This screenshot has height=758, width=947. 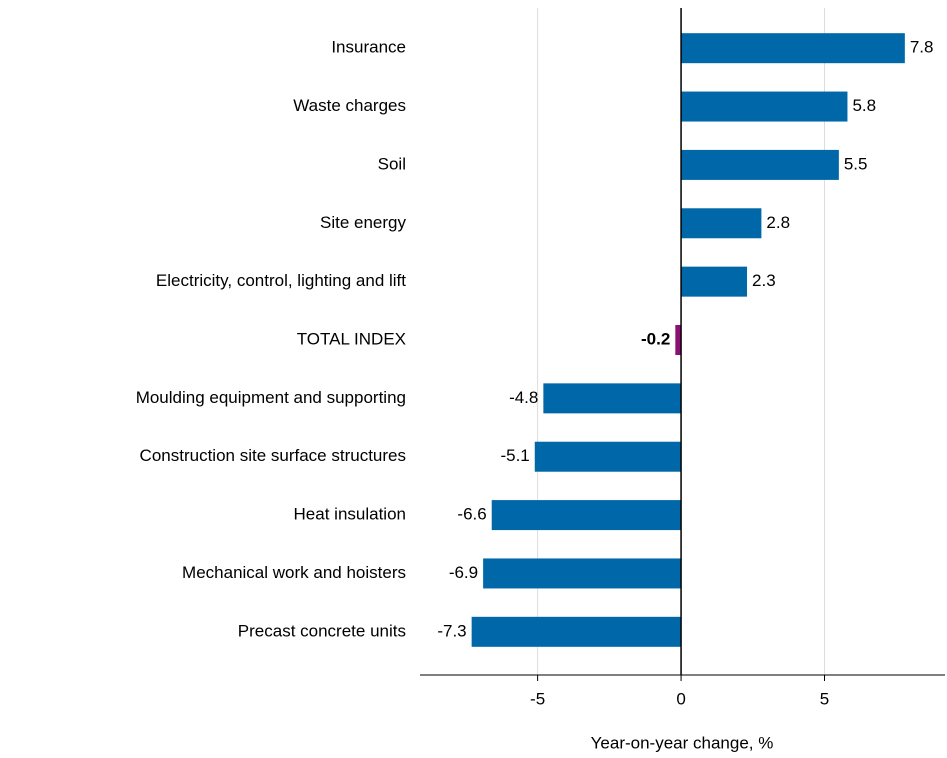 What do you see at coordinates (368, 47) in the screenshot?
I see `y-tick-label: Insurance` at bounding box center [368, 47].